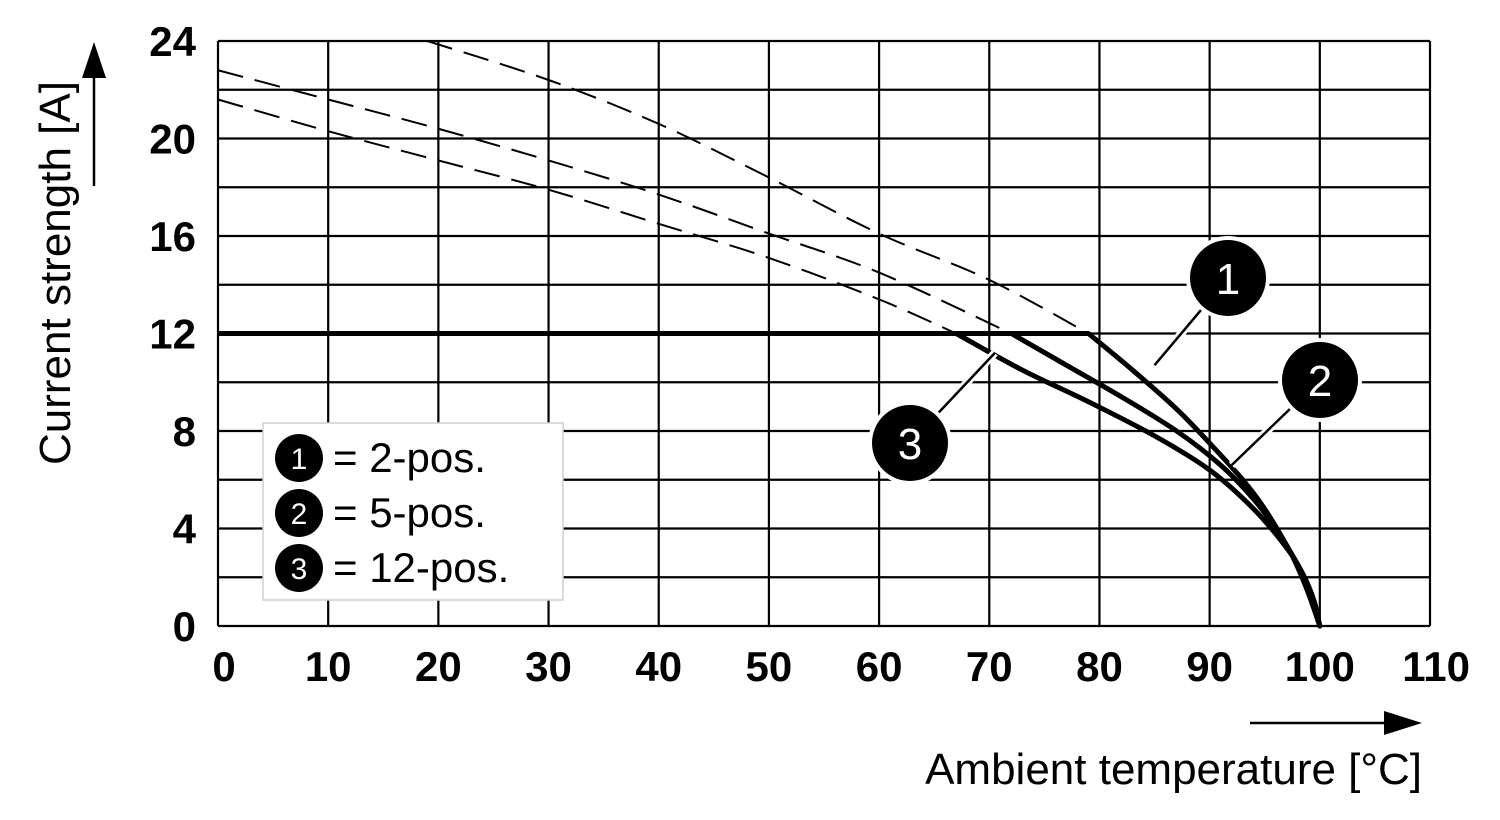  I want to click on y-tick-label: 20, so click(172, 139).